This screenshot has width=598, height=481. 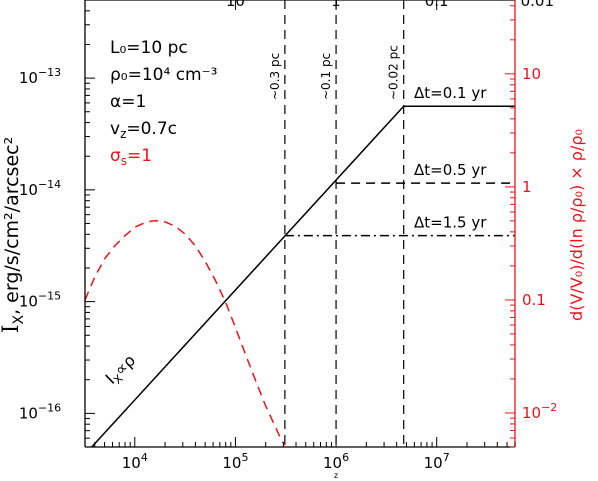 I want to click on legend-line-1: ρ₀=10⁴ cm⁻³, so click(x=163, y=75).